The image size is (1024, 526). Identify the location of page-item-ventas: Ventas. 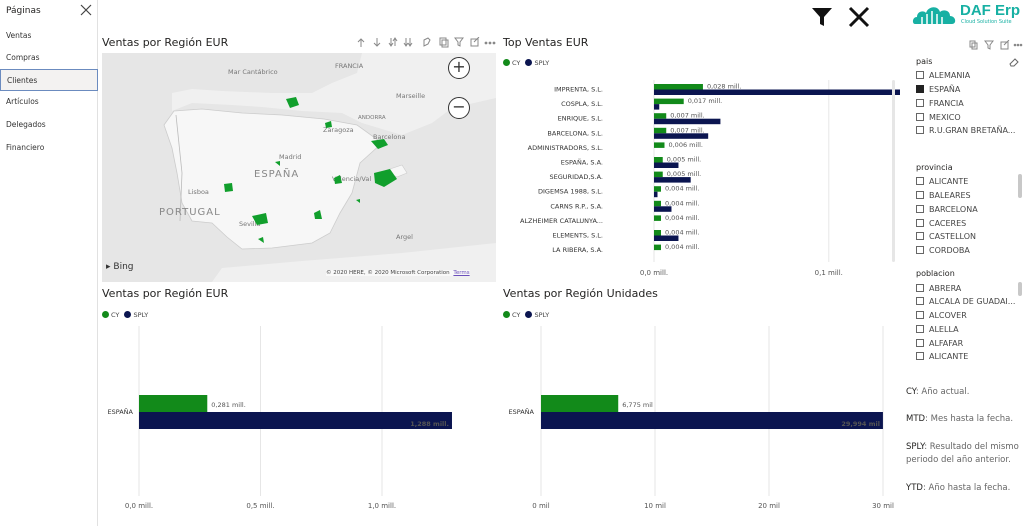
(19, 35).